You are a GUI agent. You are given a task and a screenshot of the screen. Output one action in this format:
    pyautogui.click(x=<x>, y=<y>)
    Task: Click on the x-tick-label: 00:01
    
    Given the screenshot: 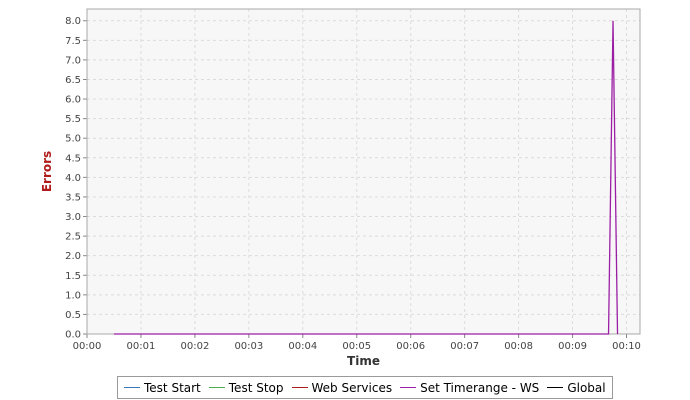 What is the action you would take?
    pyautogui.click(x=141, y=346)
    